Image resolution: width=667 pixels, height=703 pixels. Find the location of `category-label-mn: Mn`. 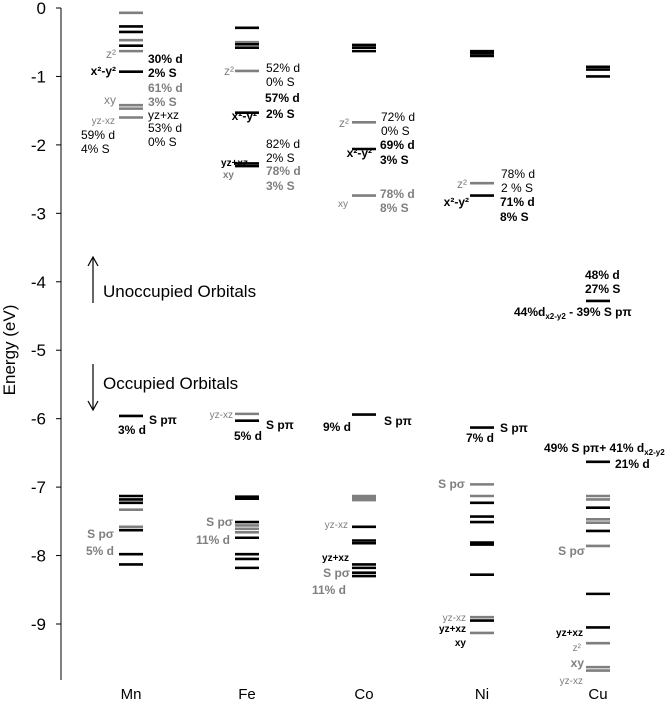

category-label-mn: Mn is located at coordinates (131, 694).